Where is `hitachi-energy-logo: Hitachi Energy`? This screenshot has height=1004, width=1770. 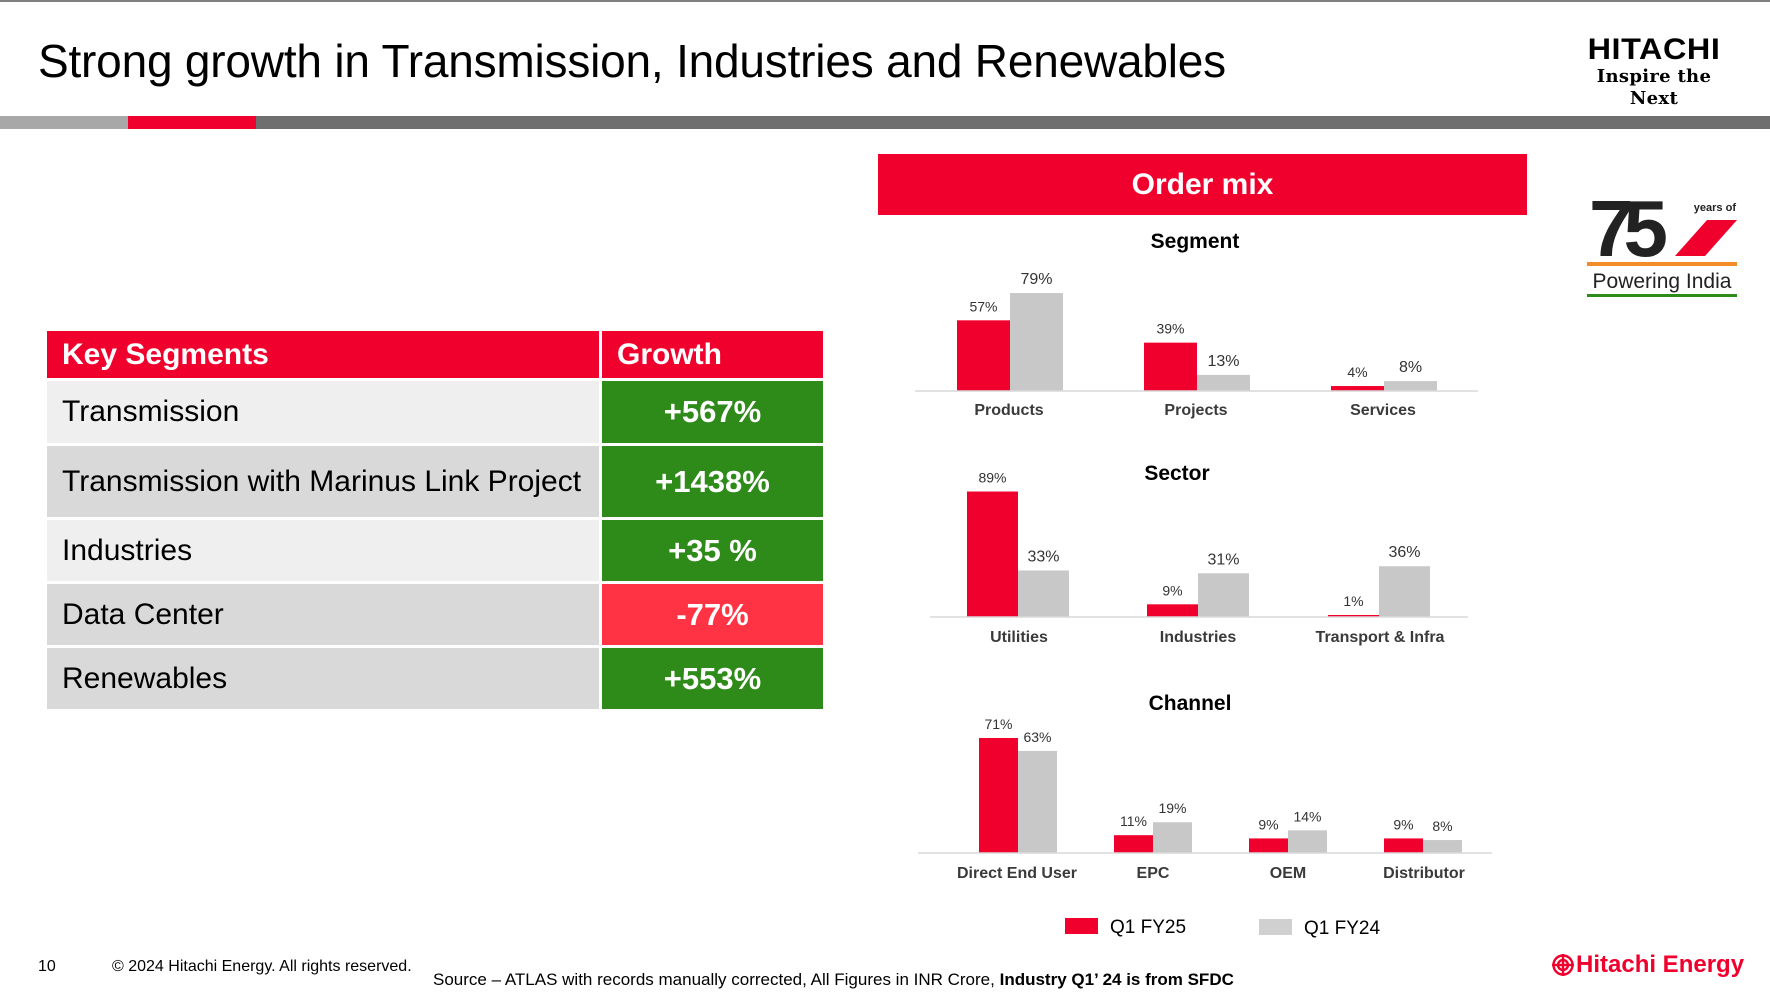
hitachi-energy-logo: Hitachi Energy is located at coordinates (1648, 965).